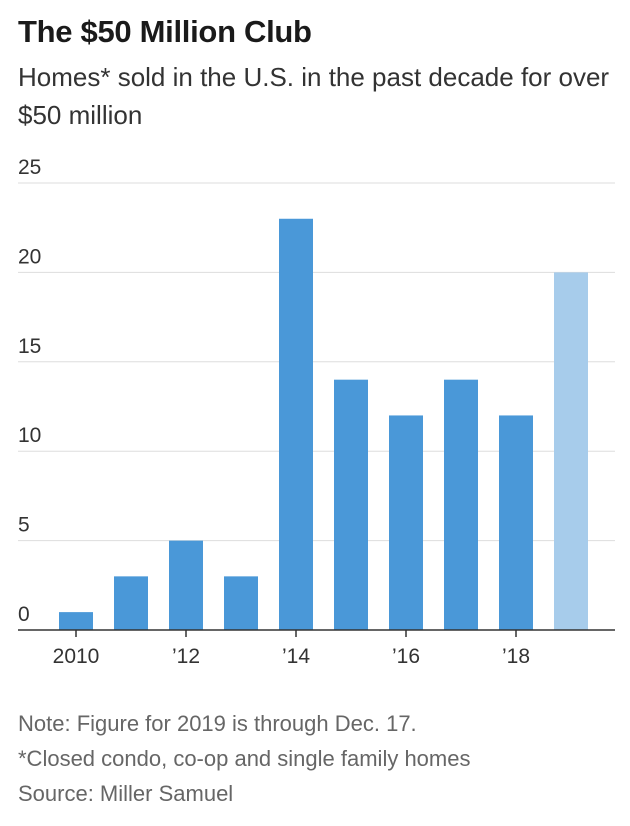 Image resolution: width=630 pixels, height=826 pixels. Describe the element at coordinates (165, 31) in the screenshot. I see `chart-title: The $50 Million Club` at that location.